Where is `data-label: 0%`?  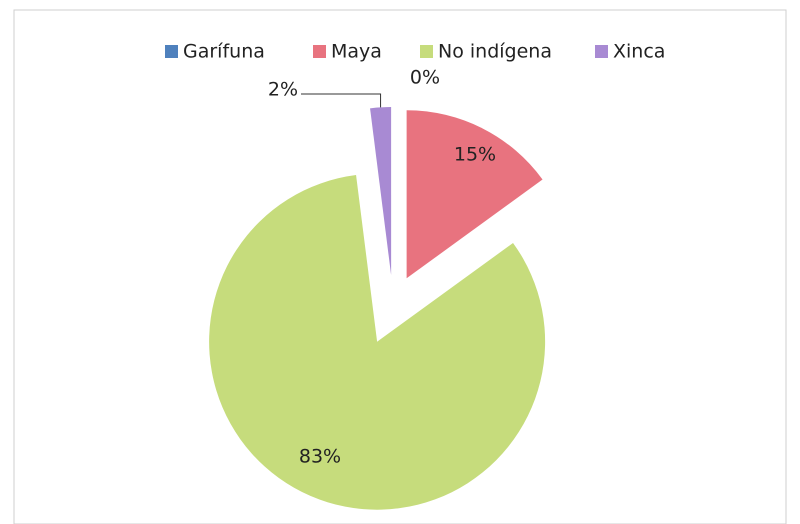 data-label: 0% is located at coordinates (425, 78).